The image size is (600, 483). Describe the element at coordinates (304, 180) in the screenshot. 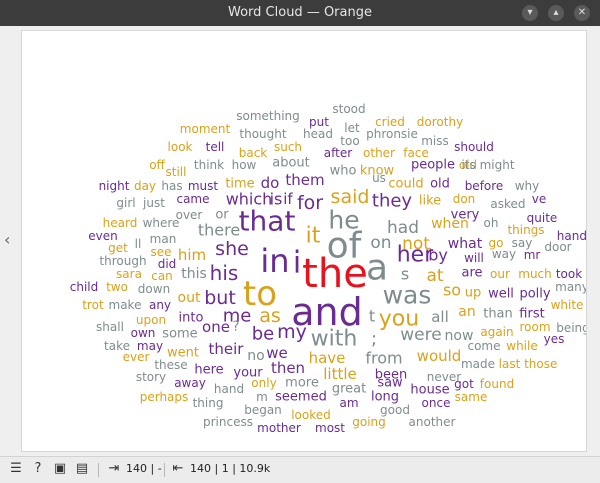

I see `cloud-word: them` at that location.